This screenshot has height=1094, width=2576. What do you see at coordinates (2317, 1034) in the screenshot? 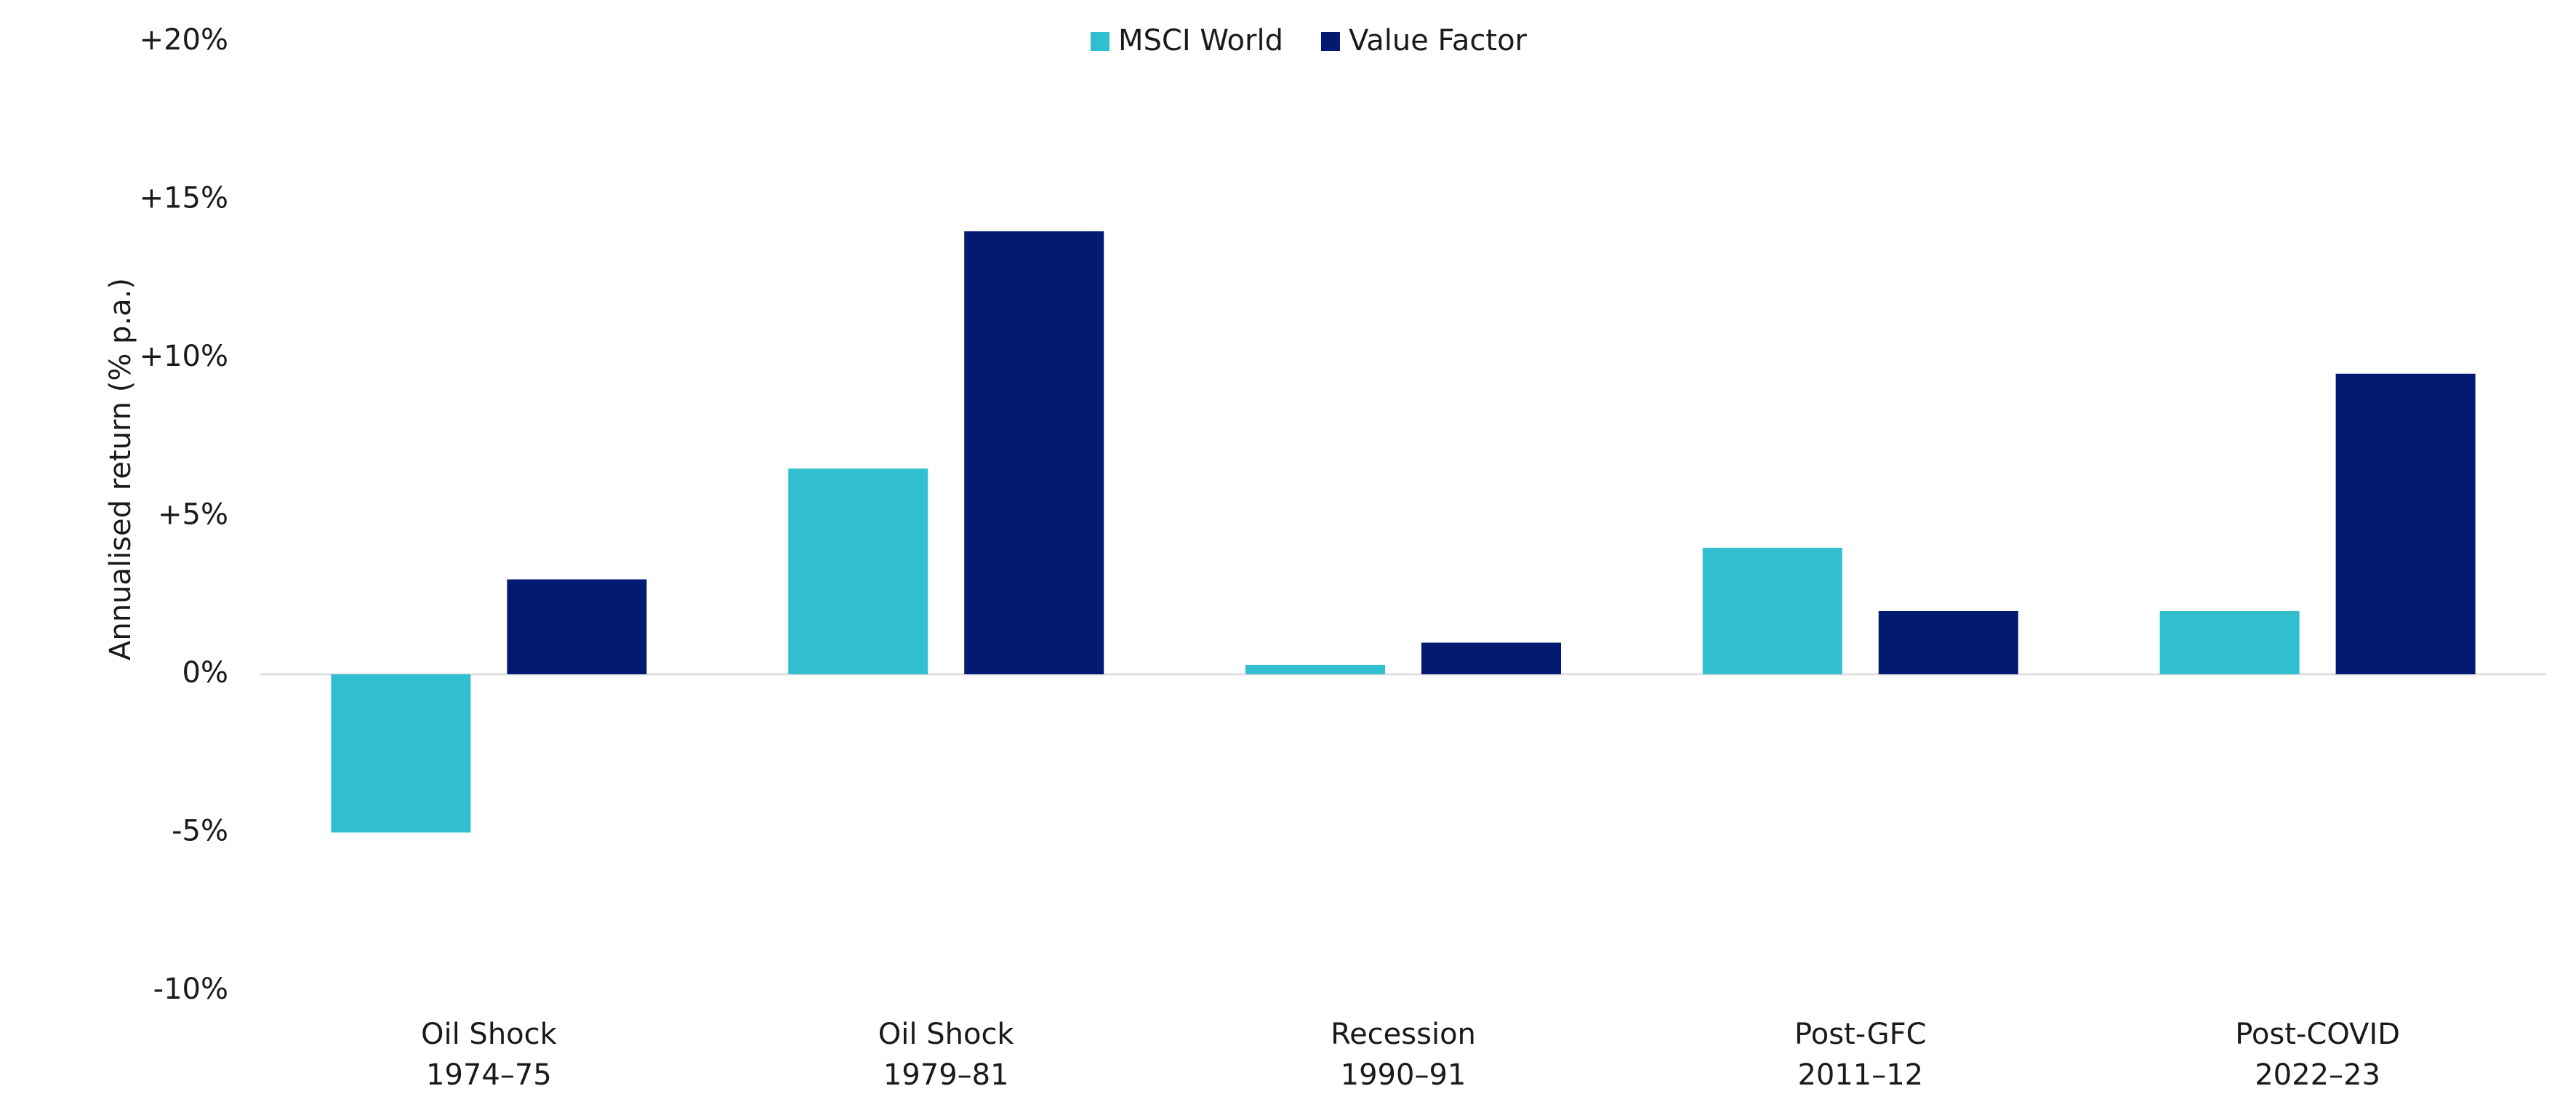
I see `x-tick-label: Post-COVID` at bounding box center [2317, 1034].